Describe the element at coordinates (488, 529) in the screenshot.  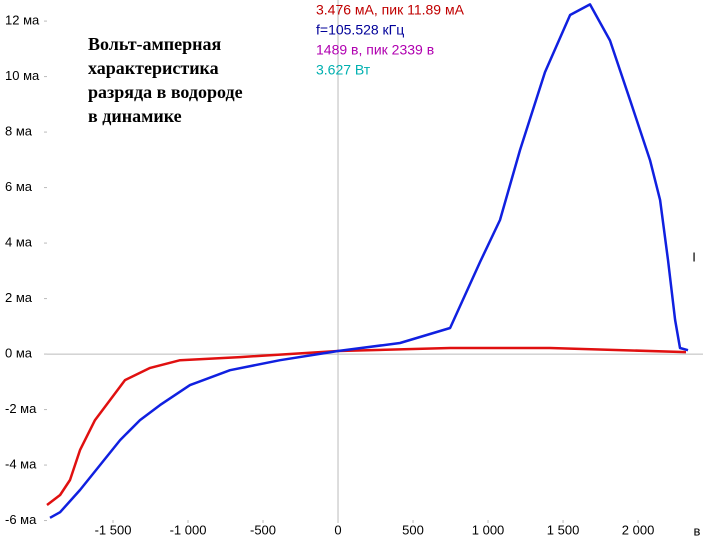
I see `x-tick-label: 1 000` at that location.